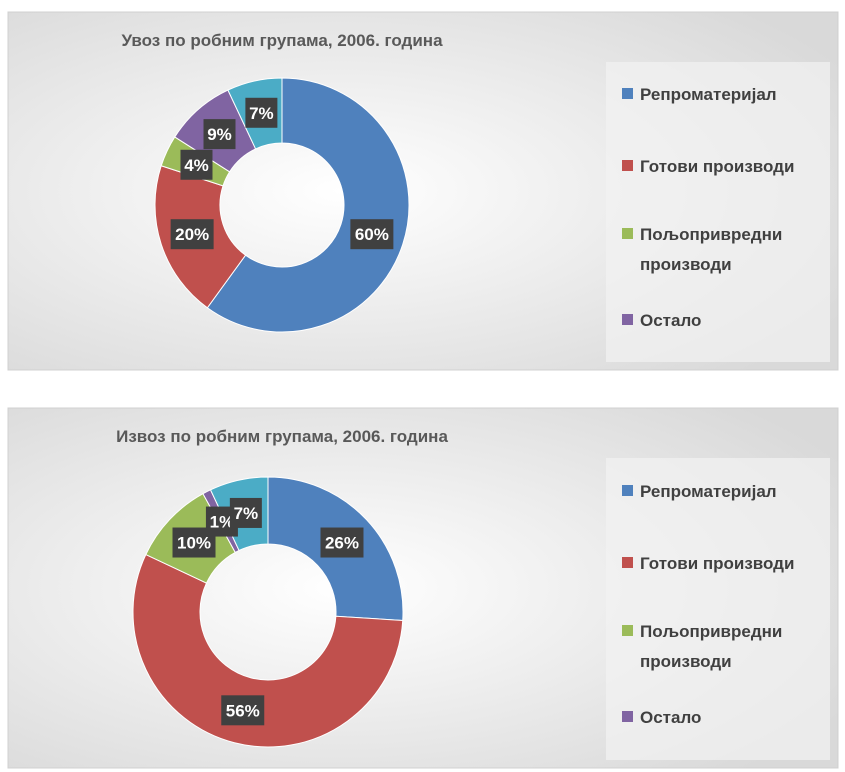 This screenshot has height=772, width=845. Describe the element at coordinates (282, 40) in the screenshot. I see `chart-title: Увоз по робним групама, 2006. година` at that location.